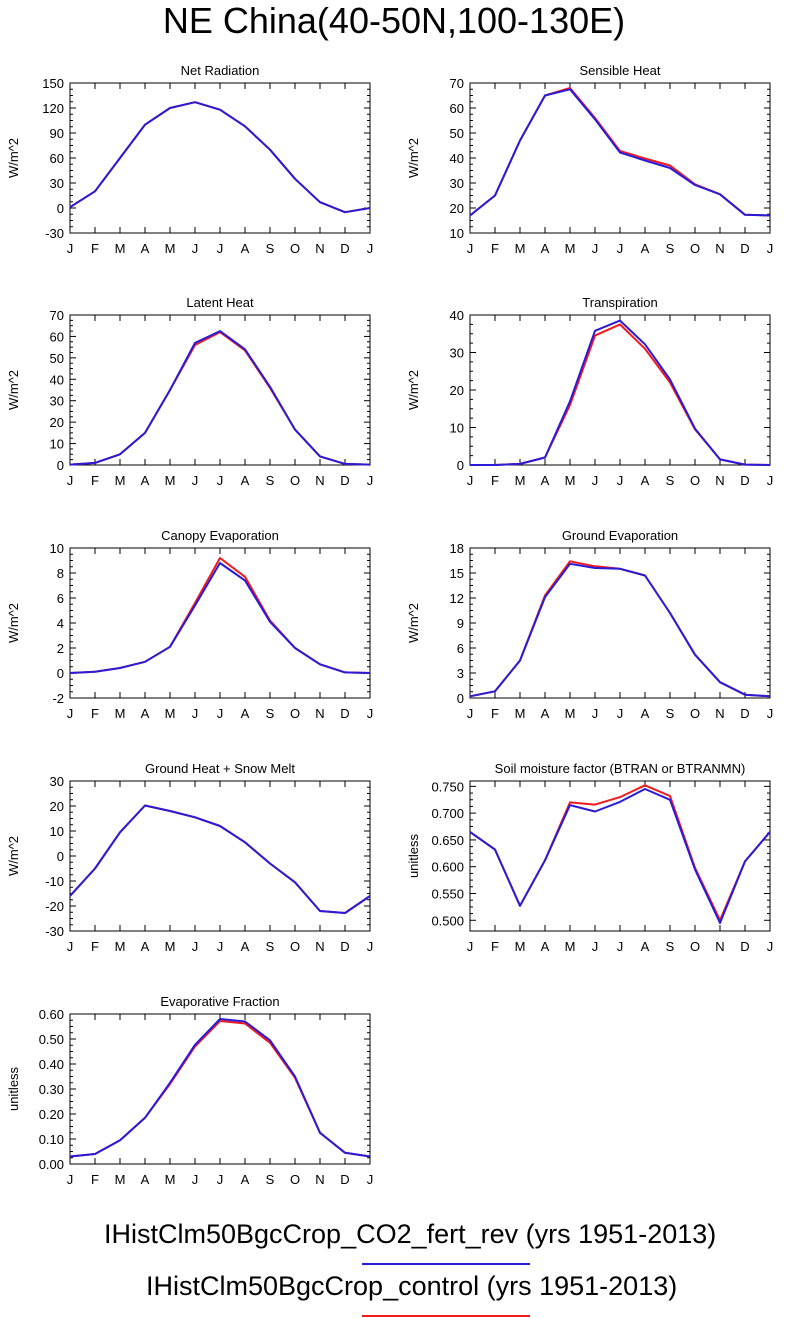  What do you see at coordinates (447, 813) in the screenshot?
I see `y-tick-label: 0.700` at bounding box center [447, 813].